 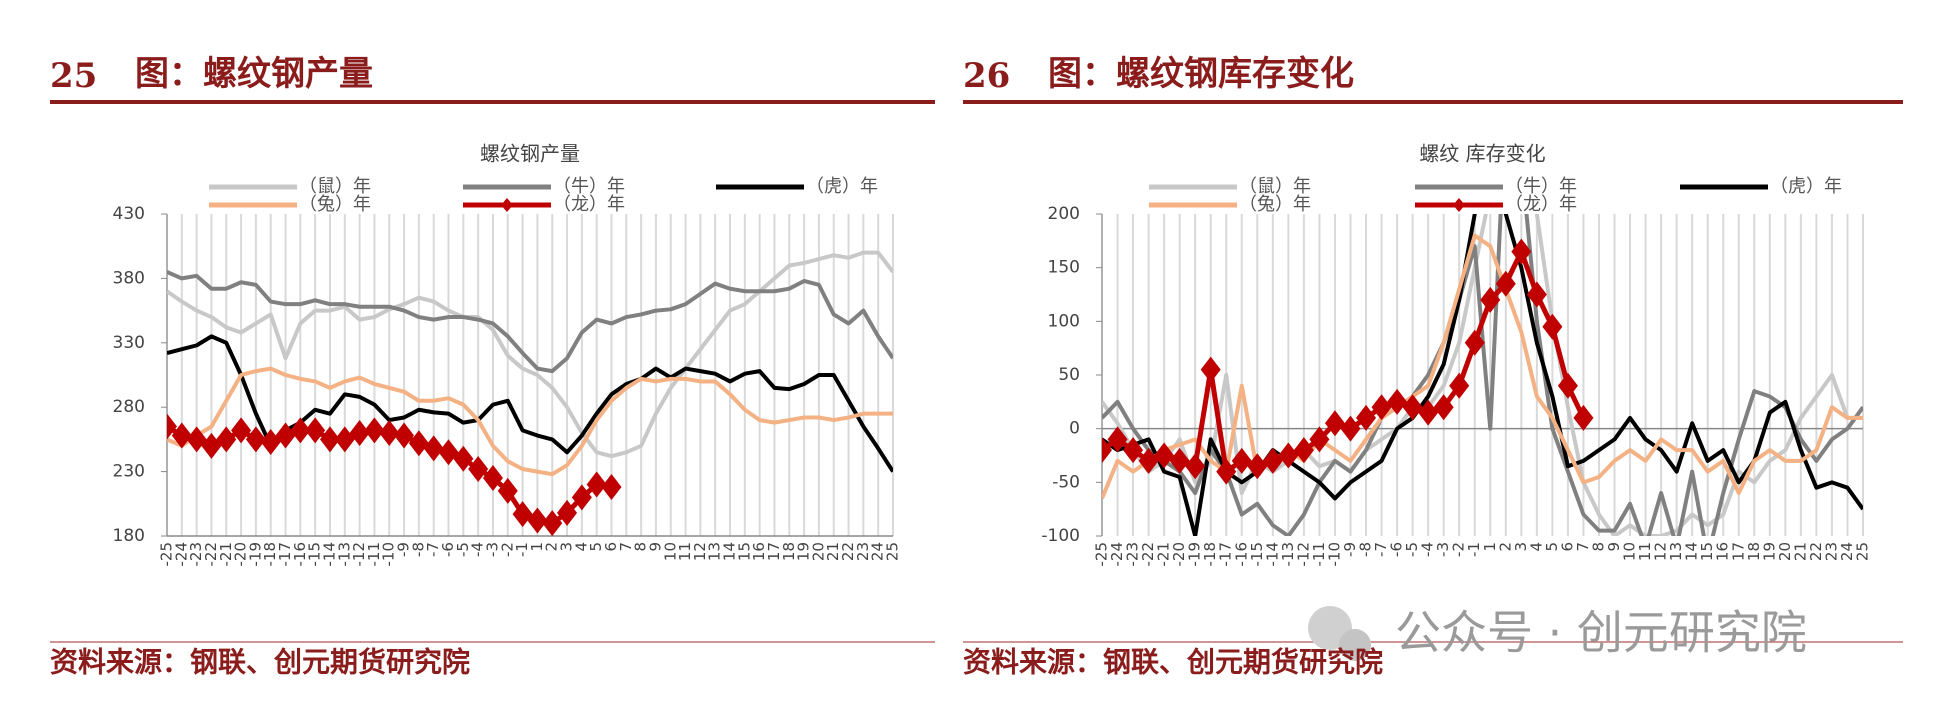 I want to click on x-tick-label: -1, so click(x=1474, y=549).